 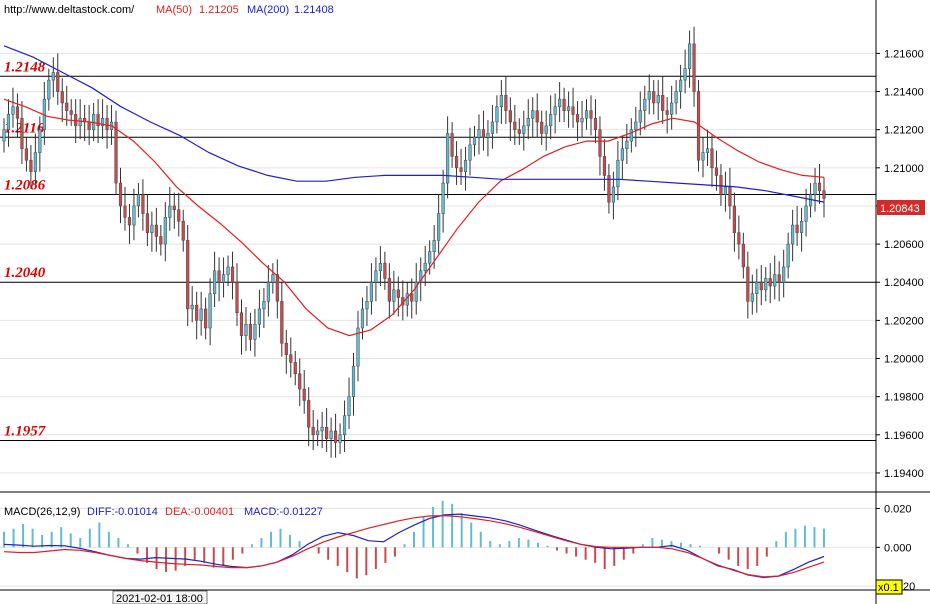 I want to click on price-tick-label: 1.21600, so click(x=904, y=54).